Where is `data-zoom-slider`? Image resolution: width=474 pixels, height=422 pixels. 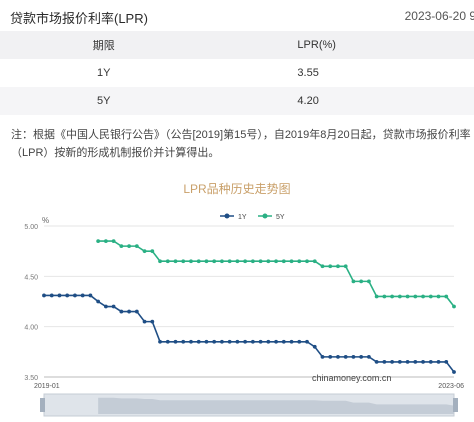
data-zoom-slider is located at coordinates (249, 405).